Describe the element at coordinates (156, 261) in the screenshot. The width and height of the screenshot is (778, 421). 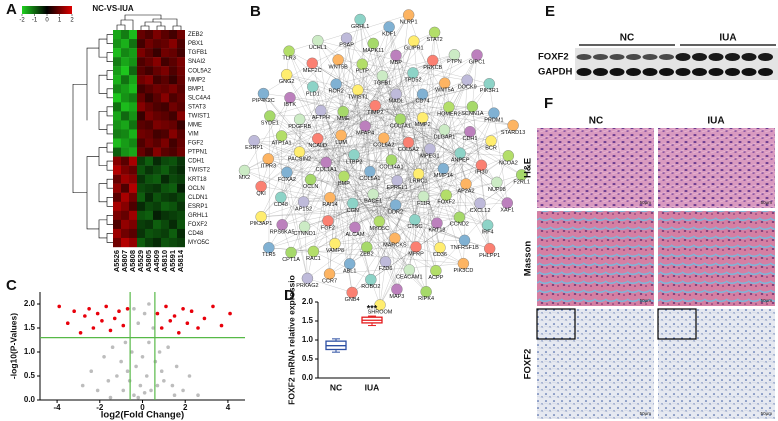
I see `column-label: A4509` at that location.